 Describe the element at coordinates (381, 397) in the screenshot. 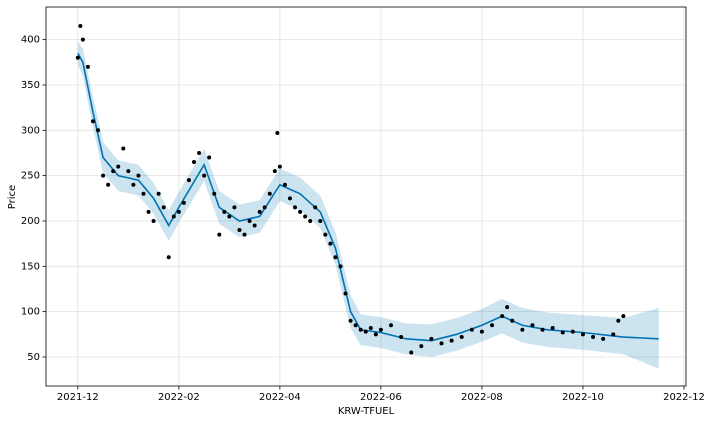

I see `x-tick-label: 2022-06` at that location.